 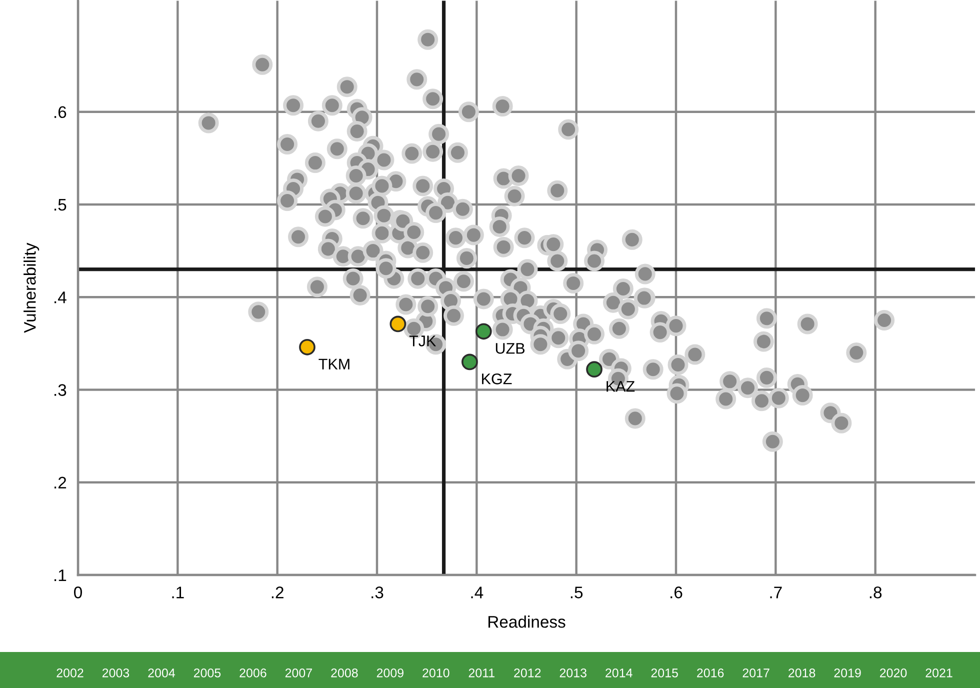 What do you see at coordinates (60, 112) in the screenshot?
I see `y-tick-label: .6` at bounding box center [60, 112].